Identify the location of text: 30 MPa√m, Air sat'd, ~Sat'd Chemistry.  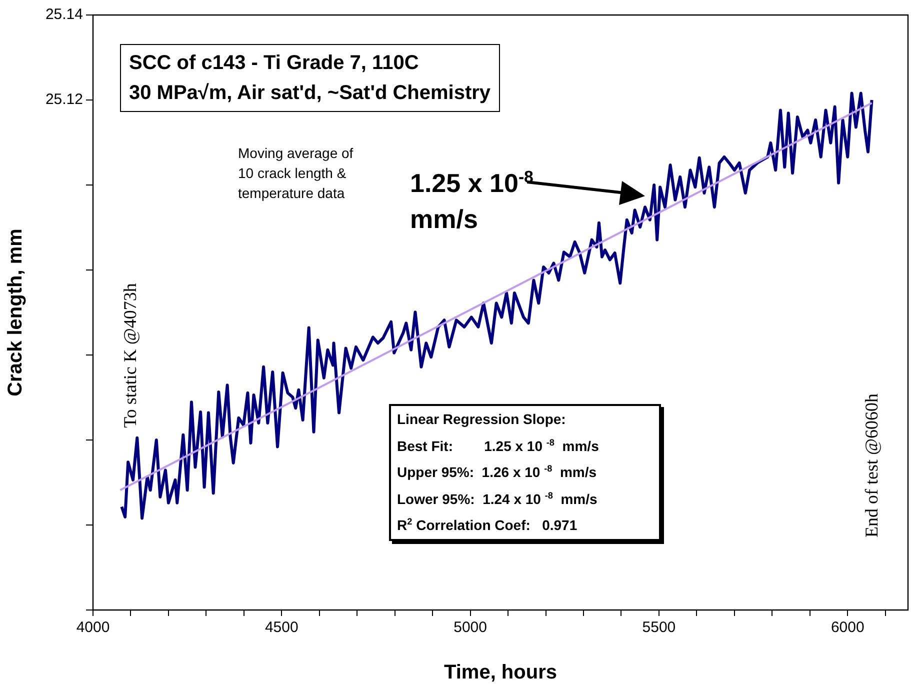
(310, 93).